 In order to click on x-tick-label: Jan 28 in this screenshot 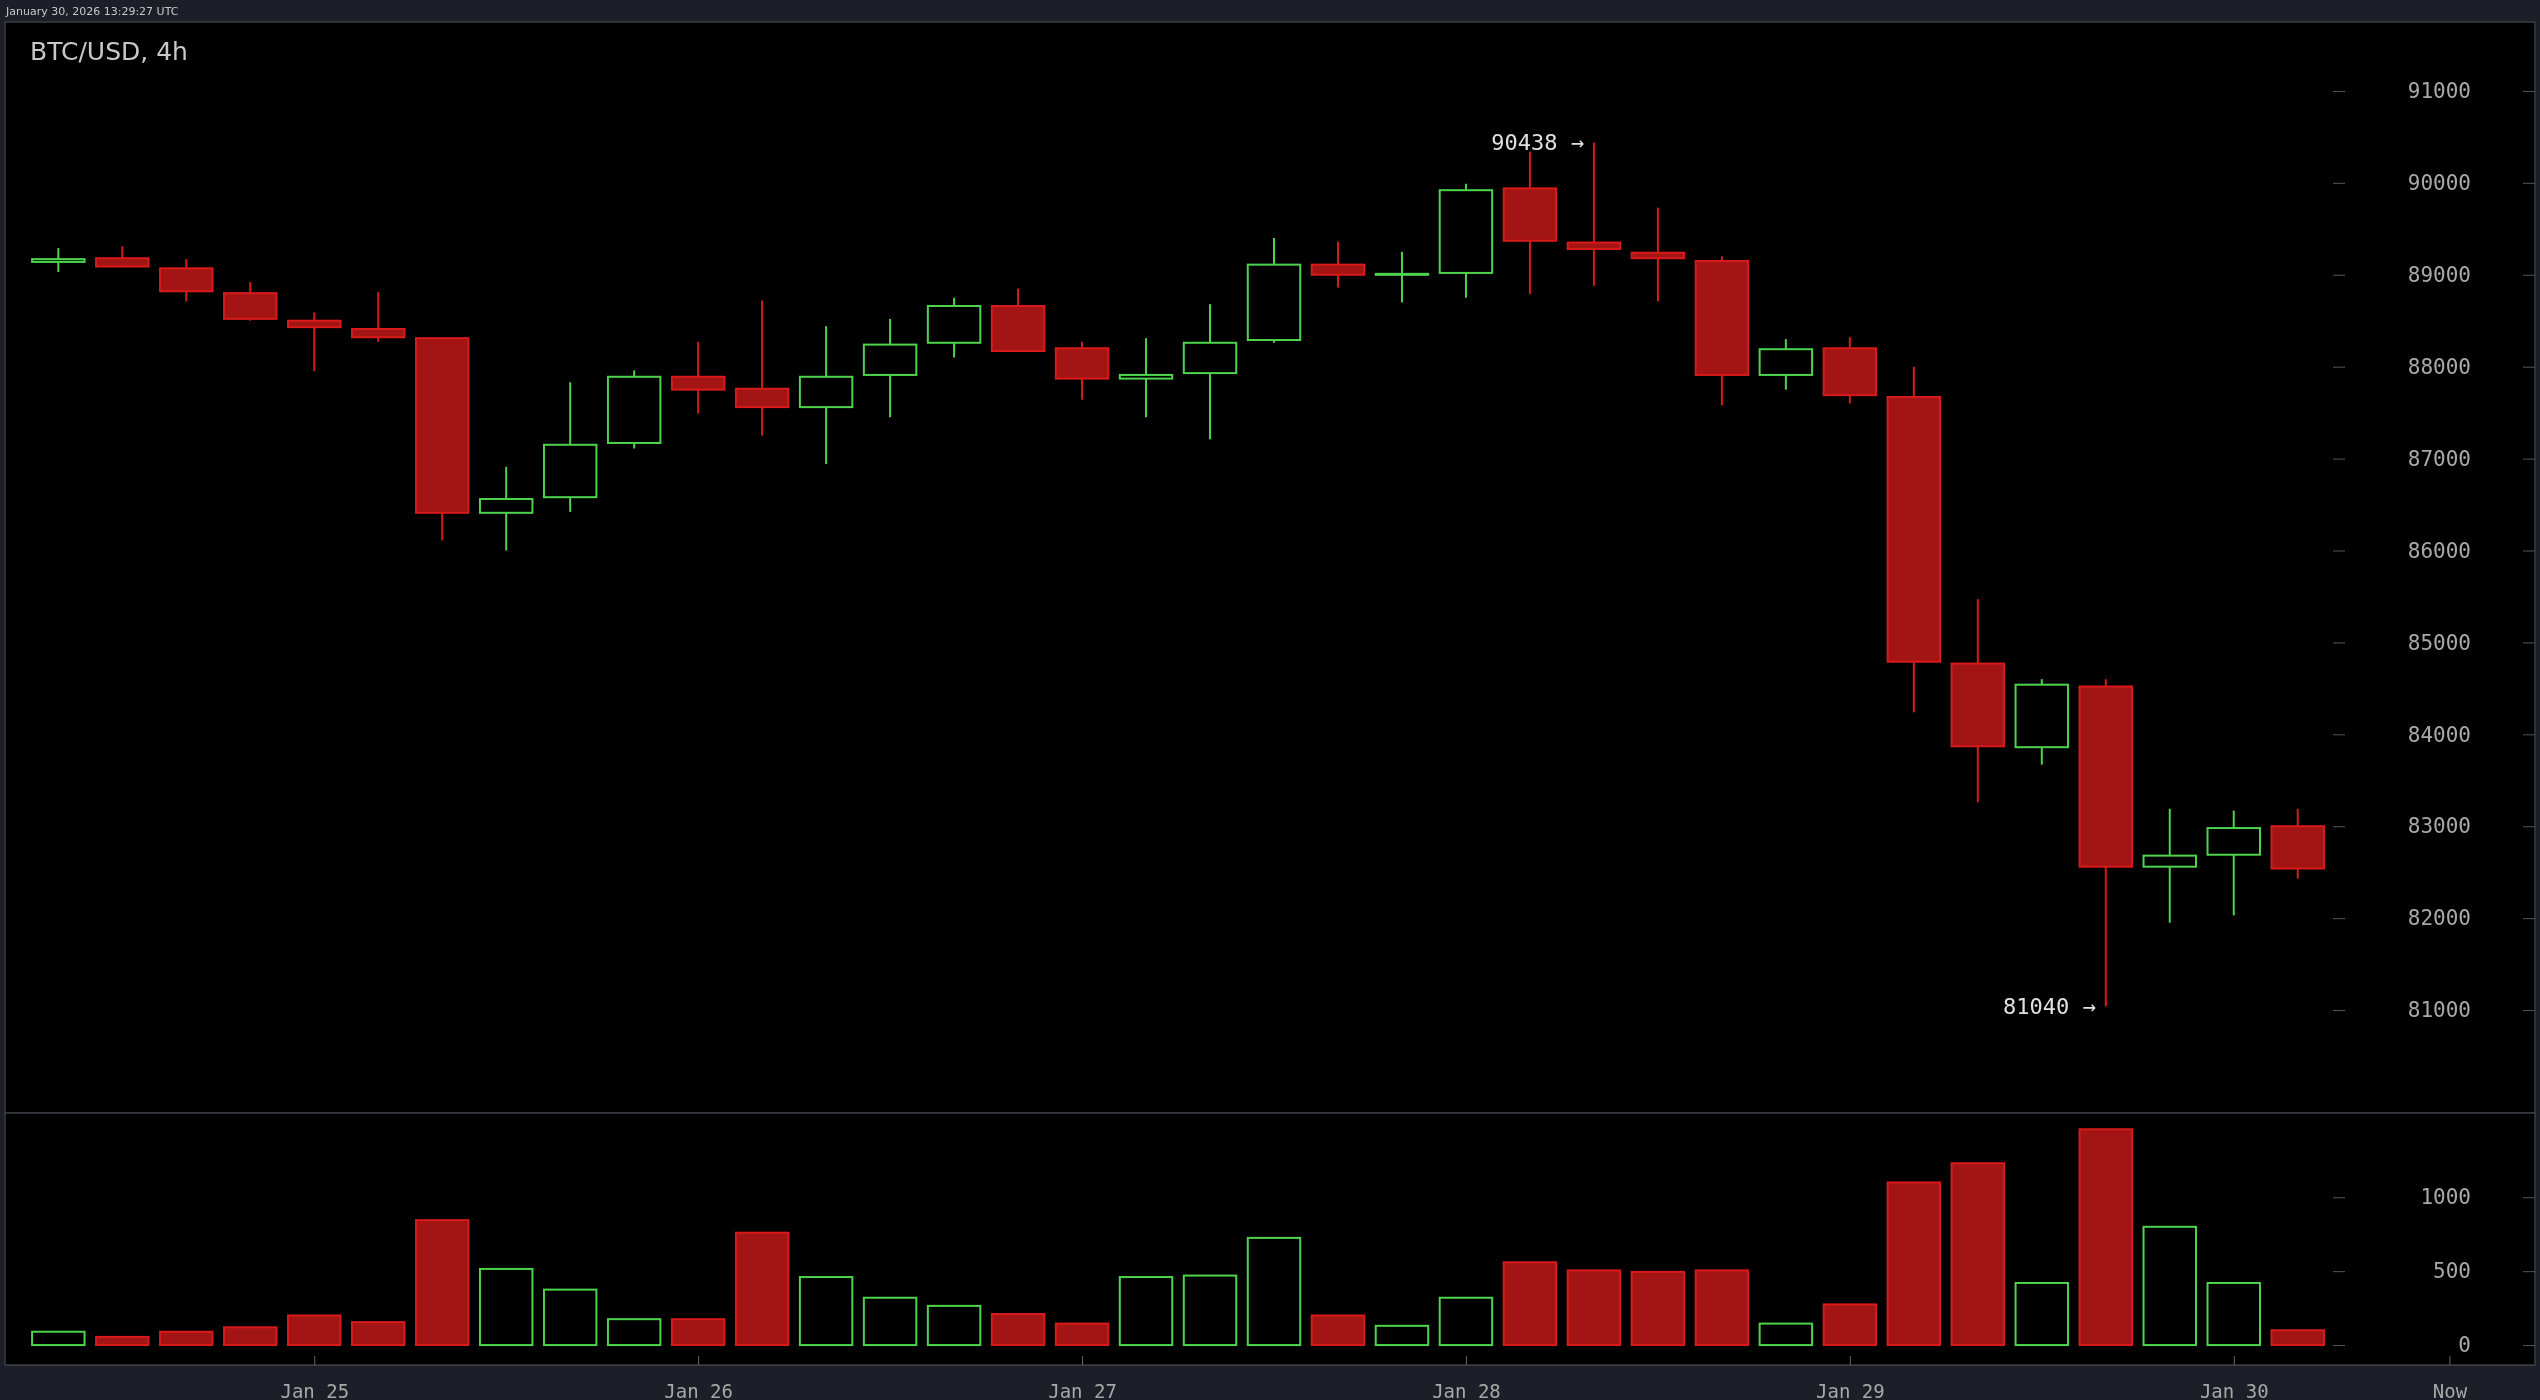, I will do `click(1466, 1390)`.